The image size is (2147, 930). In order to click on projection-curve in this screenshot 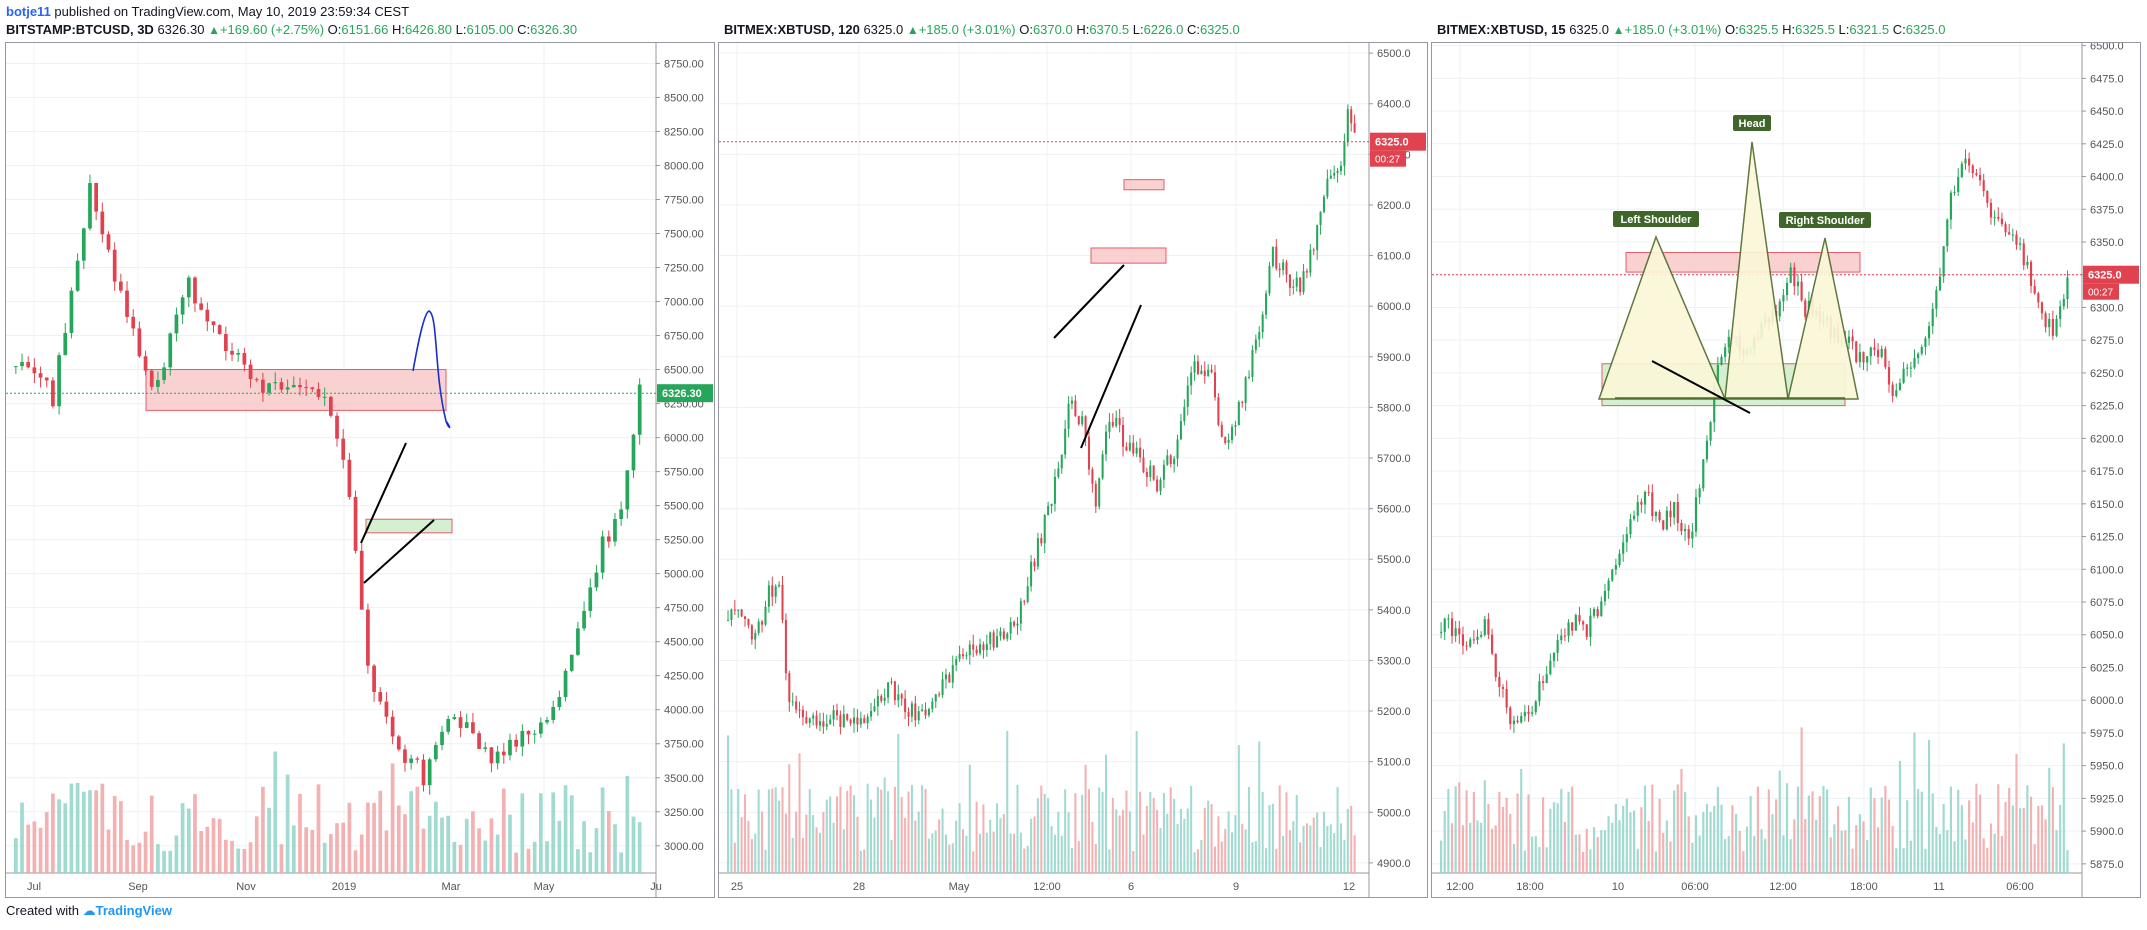, I will do `click(431, 369)`.